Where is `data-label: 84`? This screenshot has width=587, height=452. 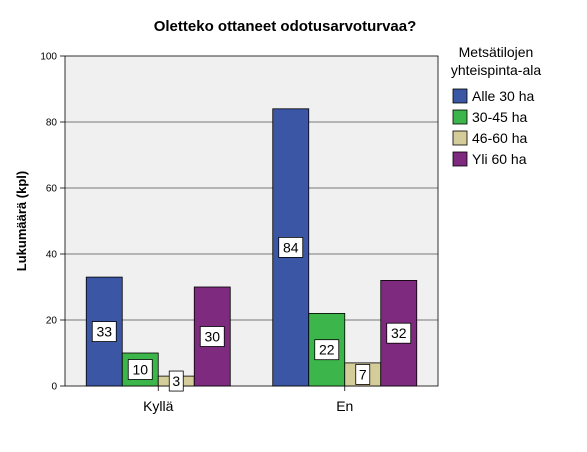
data-label: 84 is located at coordinates (291, 247).